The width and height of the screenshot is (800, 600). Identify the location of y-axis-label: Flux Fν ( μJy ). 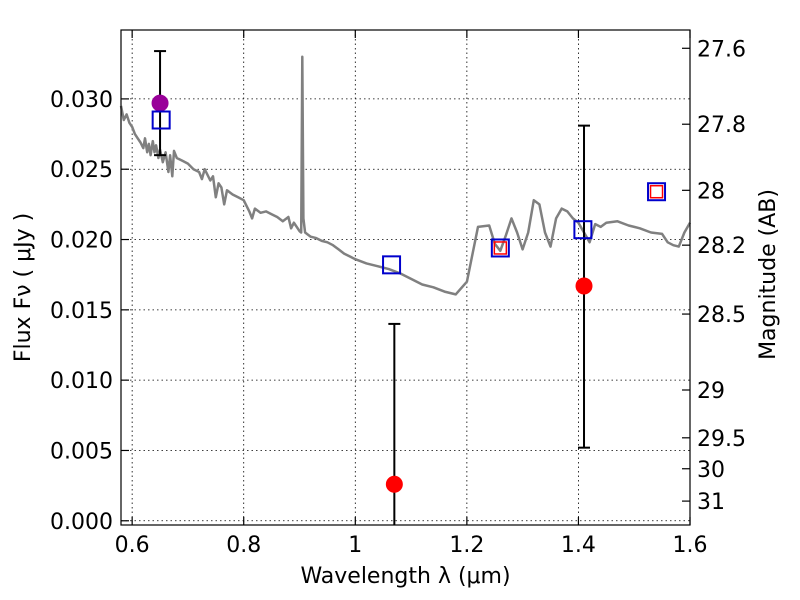
(23, 287).